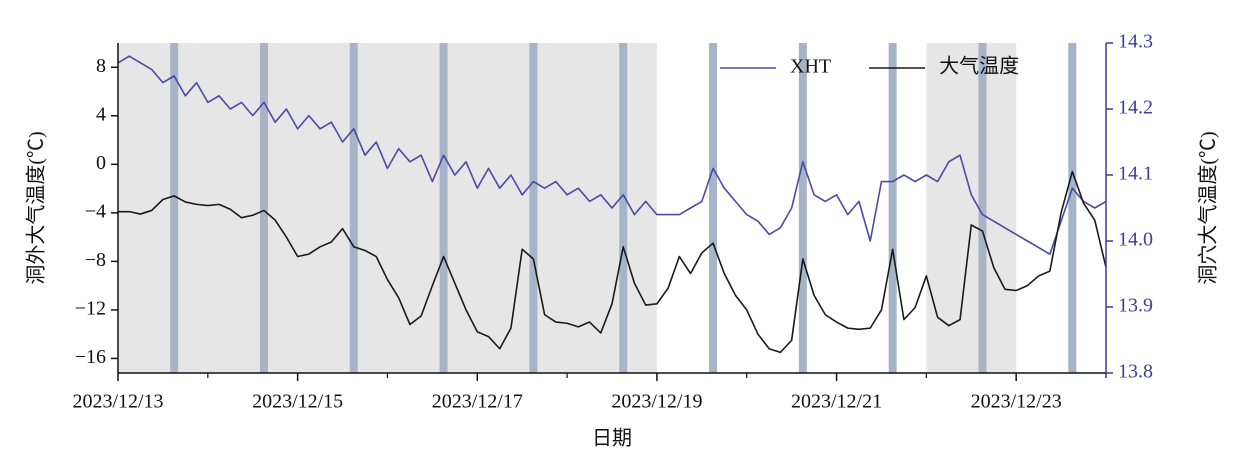  I want to click on y-axis-label: 洞外大气温度(℃), so click(36, 207).